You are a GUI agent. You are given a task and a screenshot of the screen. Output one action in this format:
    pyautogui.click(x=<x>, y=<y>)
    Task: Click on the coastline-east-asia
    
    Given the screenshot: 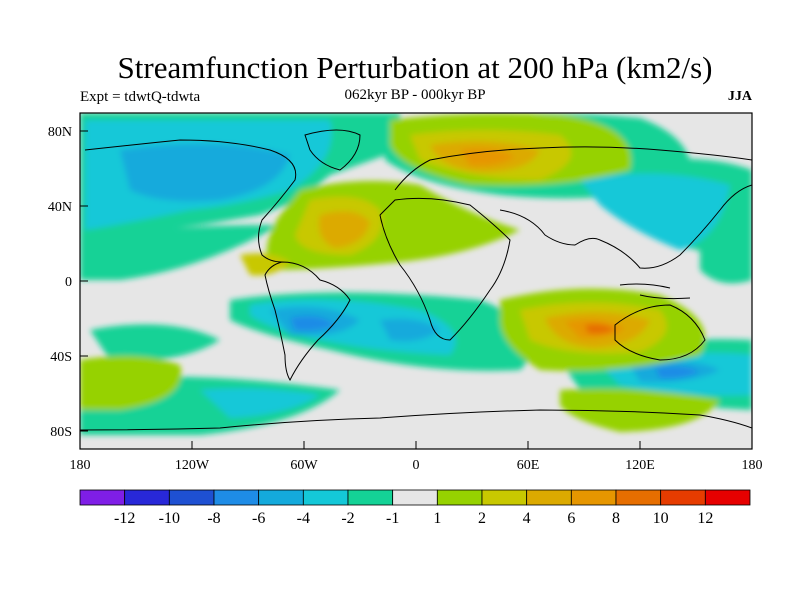 What is the action you would take?
    pyautogui.click(x=675, y=226)
    